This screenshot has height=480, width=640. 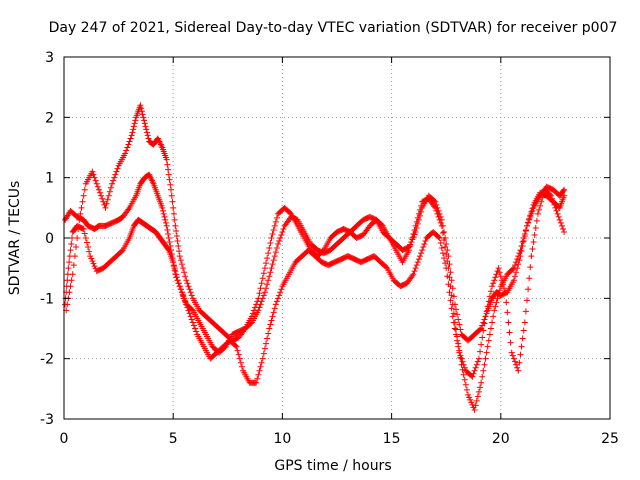 I want to click on x-tick-label: 0, so click(x=64, y=439).